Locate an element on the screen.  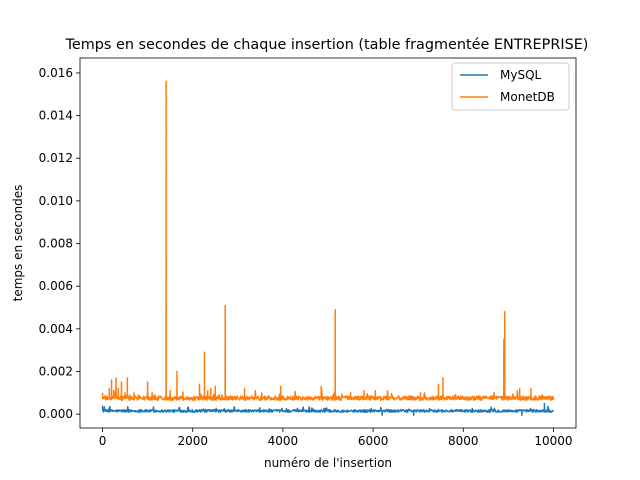
y-tick-label: 0.014 is located at coordinates (56, 116).